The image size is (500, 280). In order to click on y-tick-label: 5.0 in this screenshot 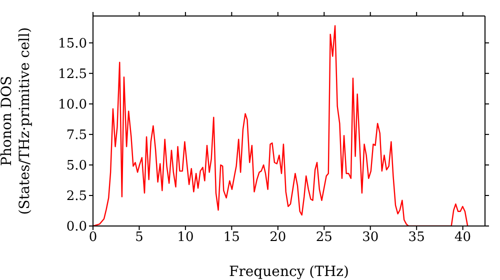, I will do `click(76, 166)`.